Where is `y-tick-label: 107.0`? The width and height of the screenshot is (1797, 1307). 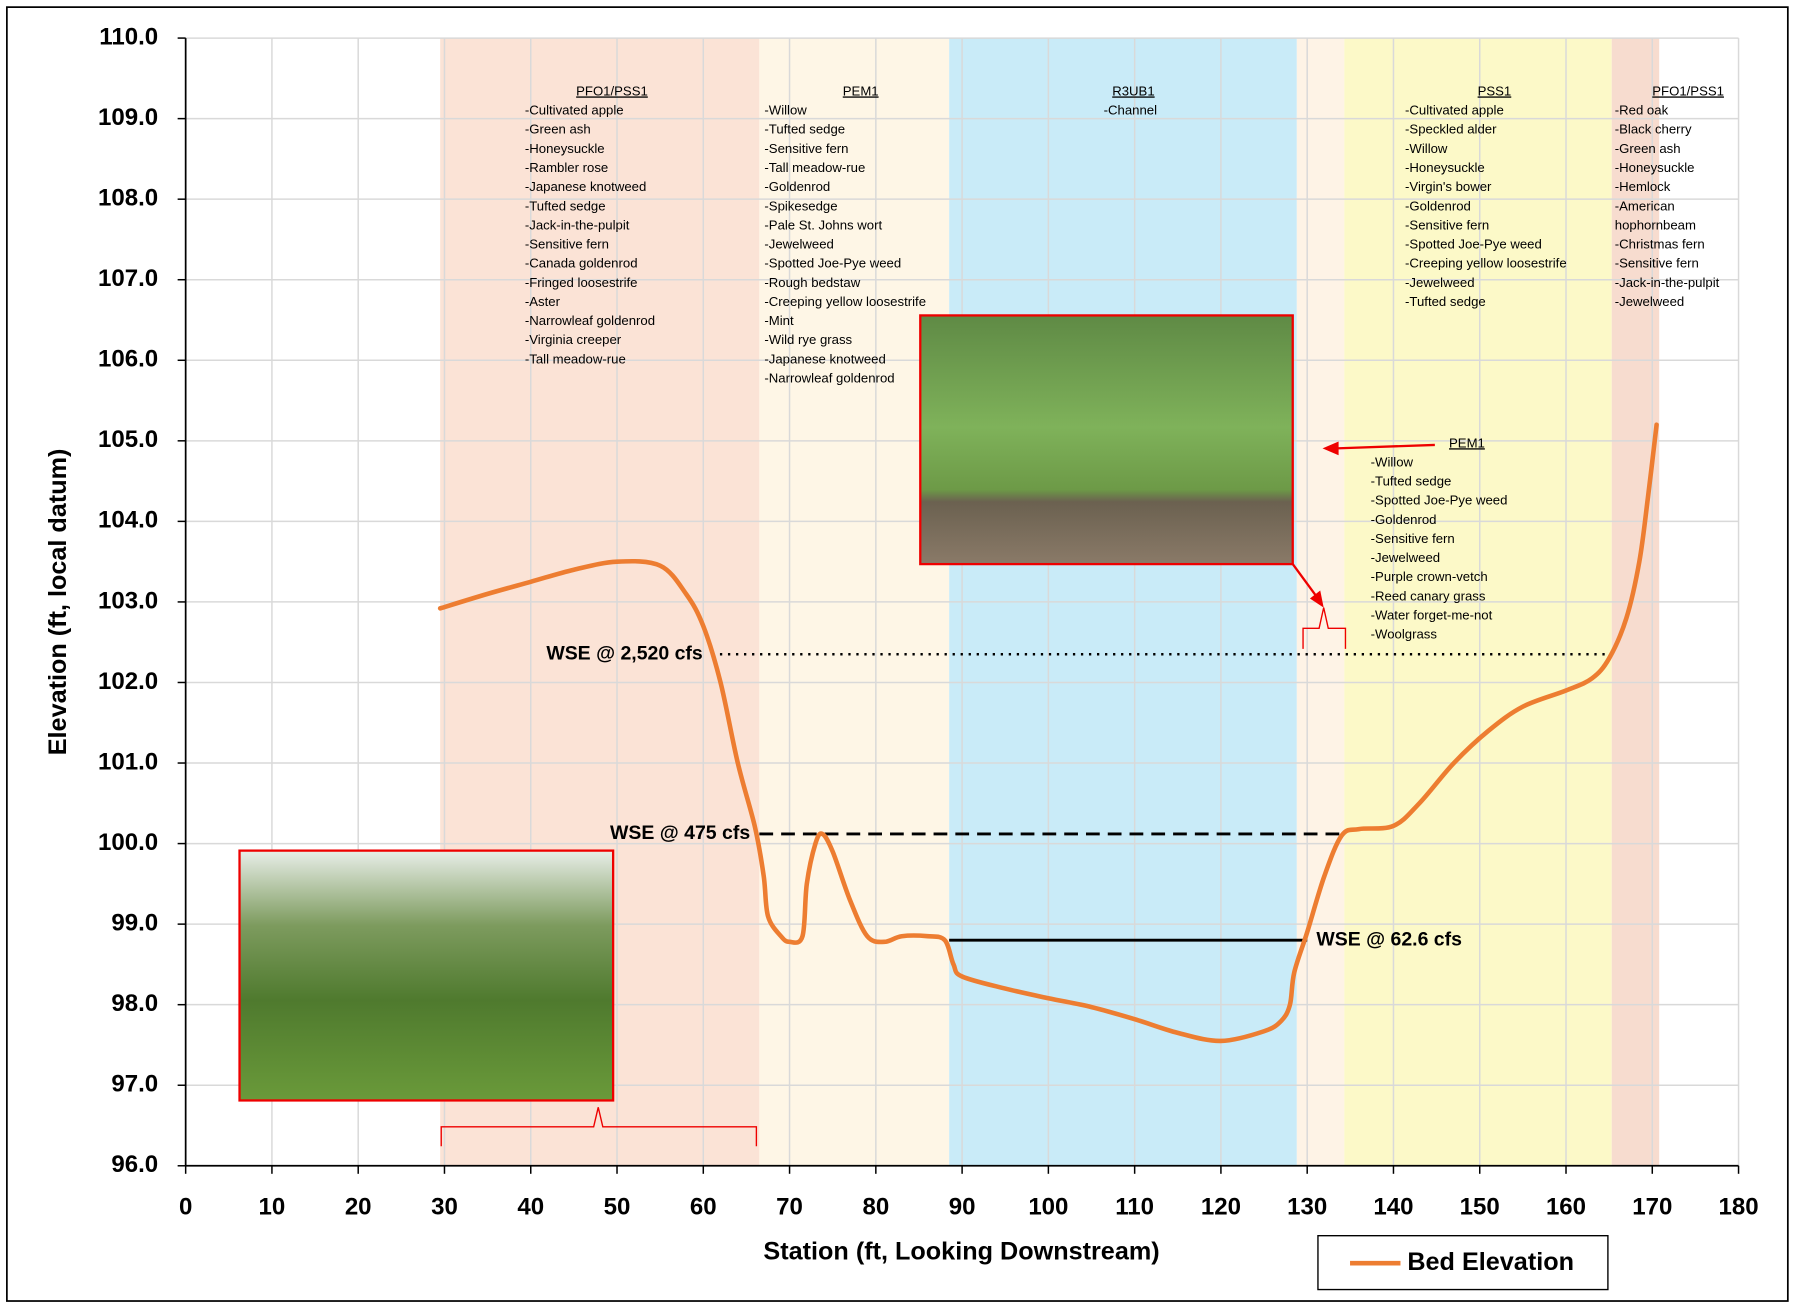 y-tick-label: 107.0 is located at coordinates (128, 278).